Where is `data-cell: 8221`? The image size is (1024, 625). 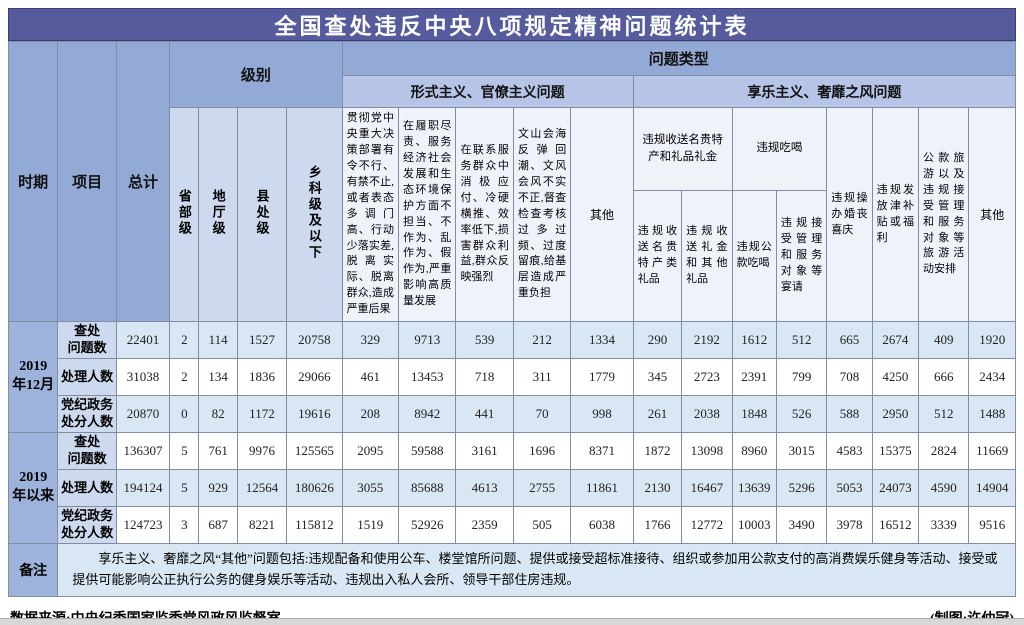
data-cell: 8221 is located at coordinates (262, 525).